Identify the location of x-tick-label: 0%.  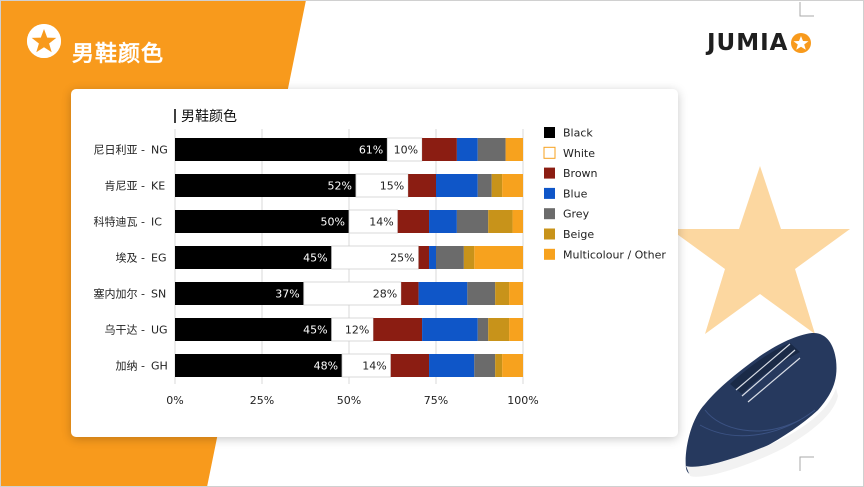
(174, 400).